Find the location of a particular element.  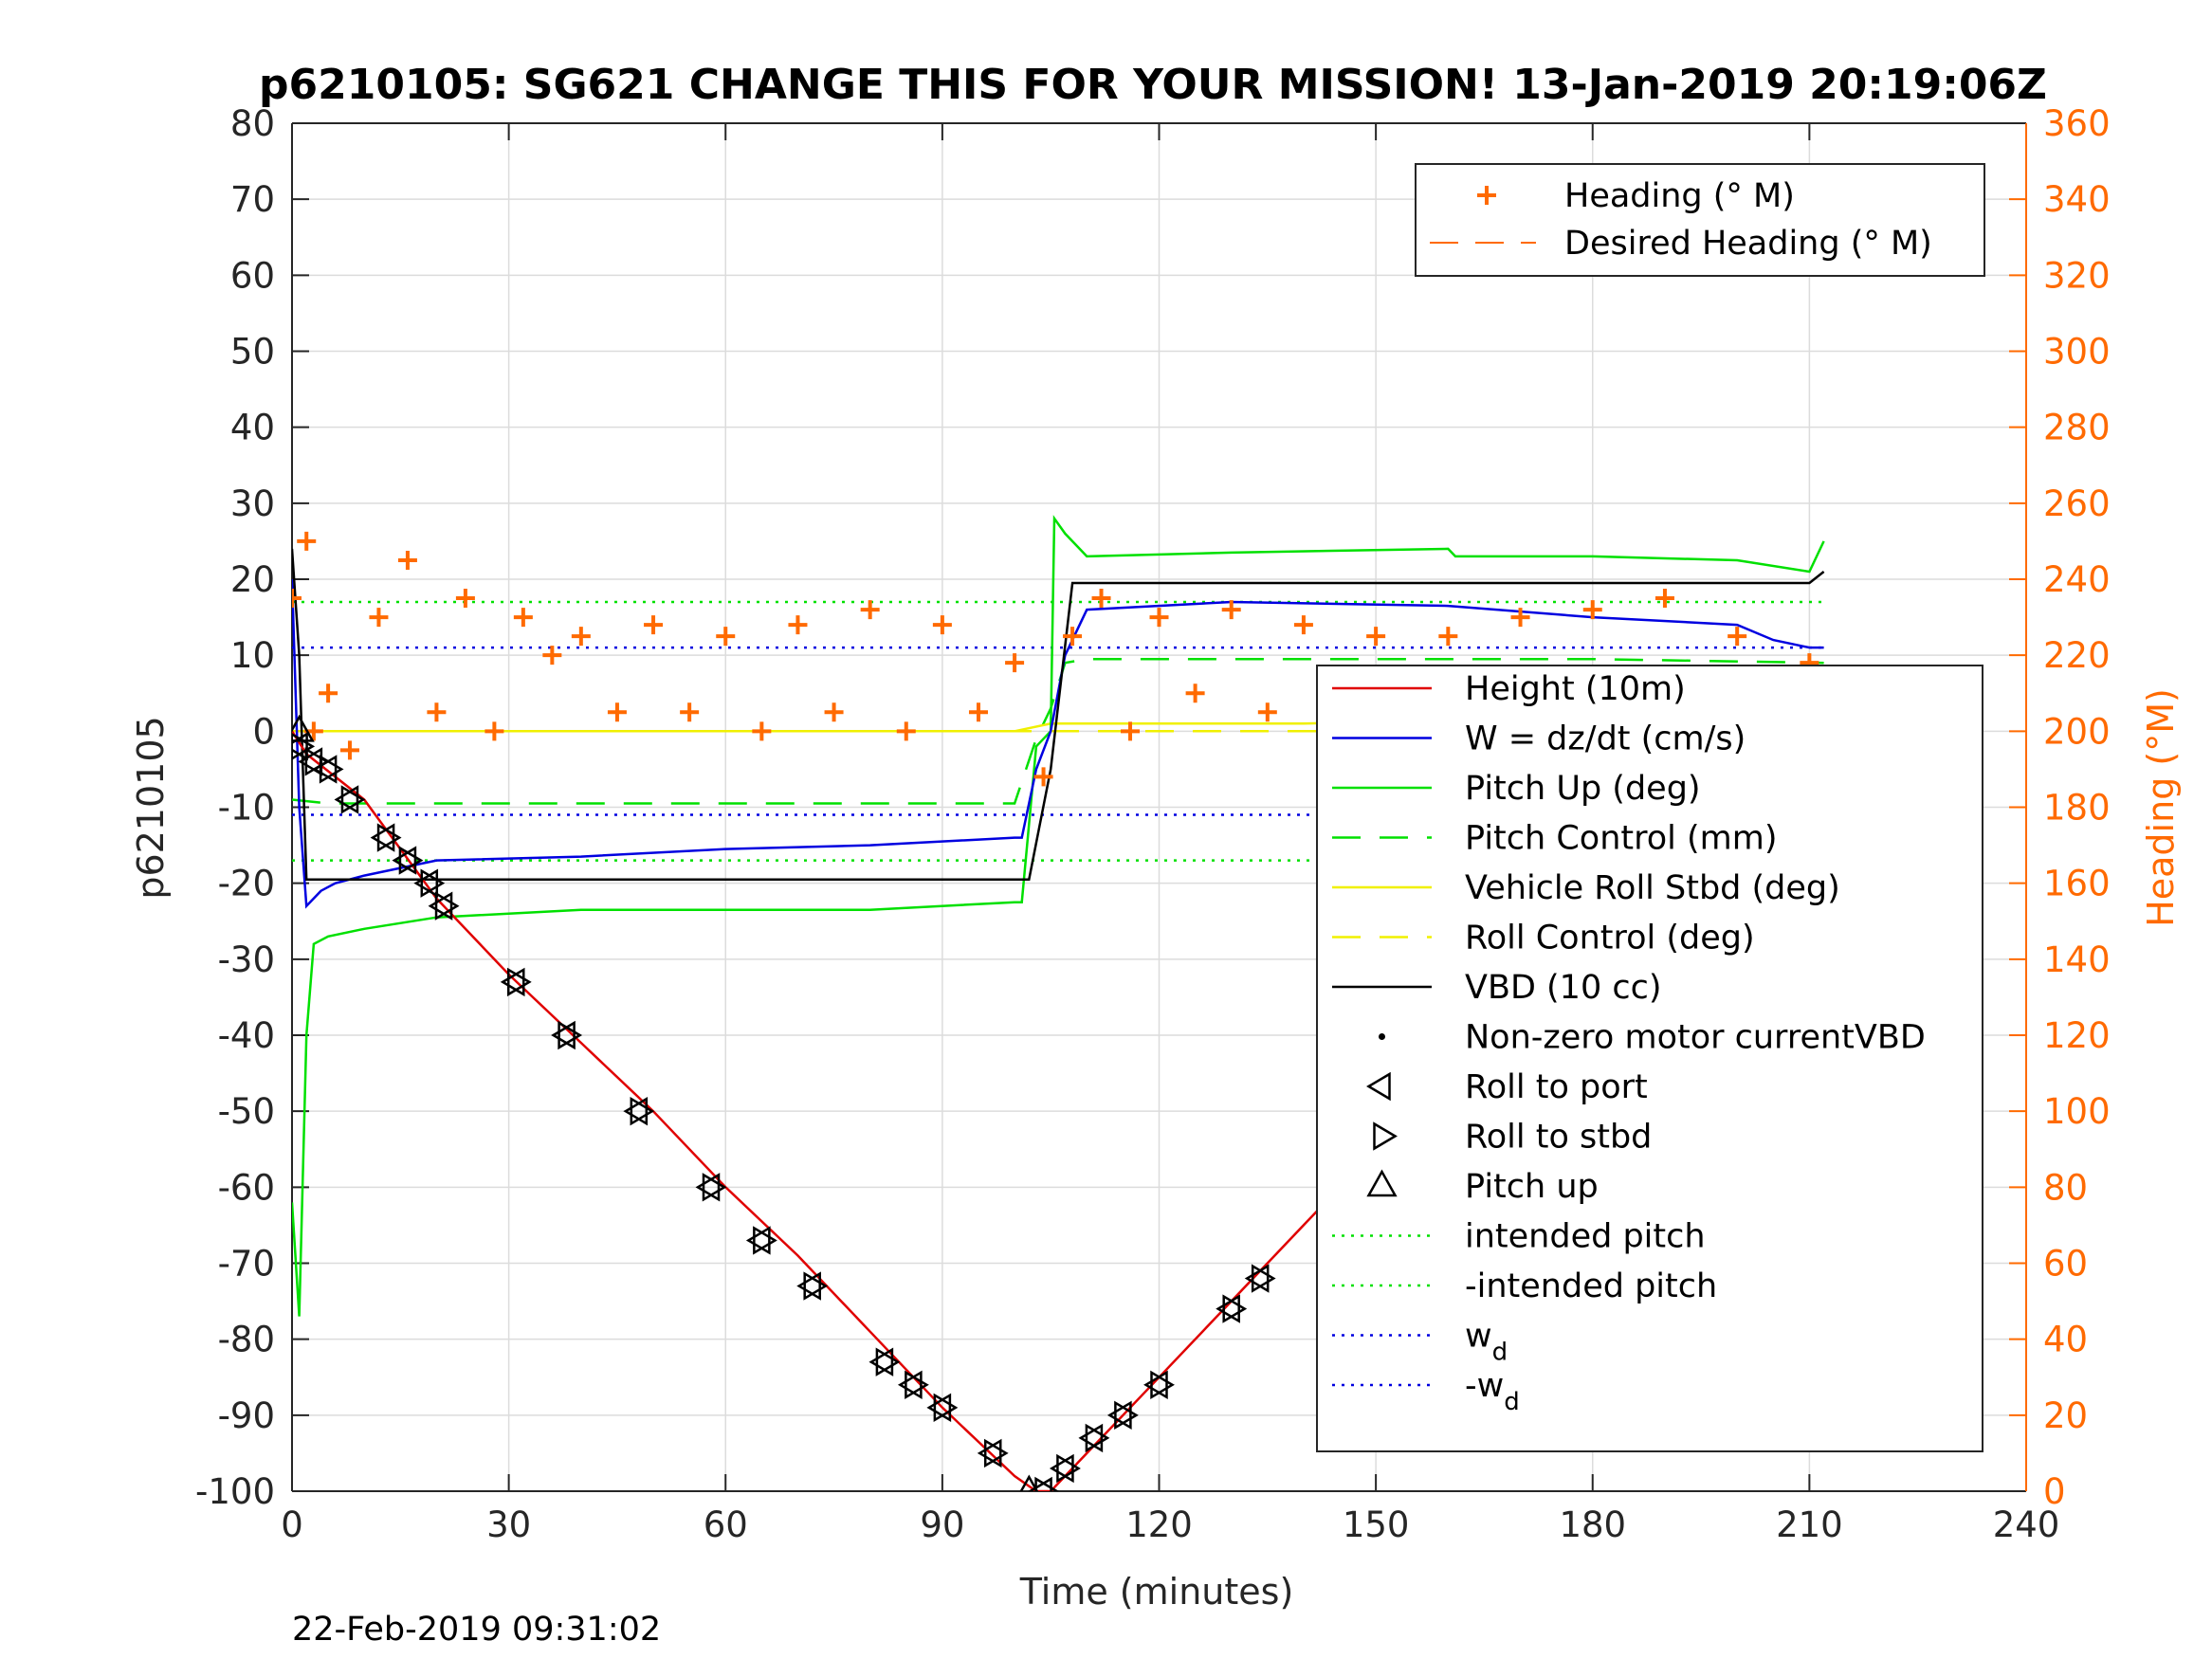

x-tick-label: 210 is located at coordinates (1809, 1524).